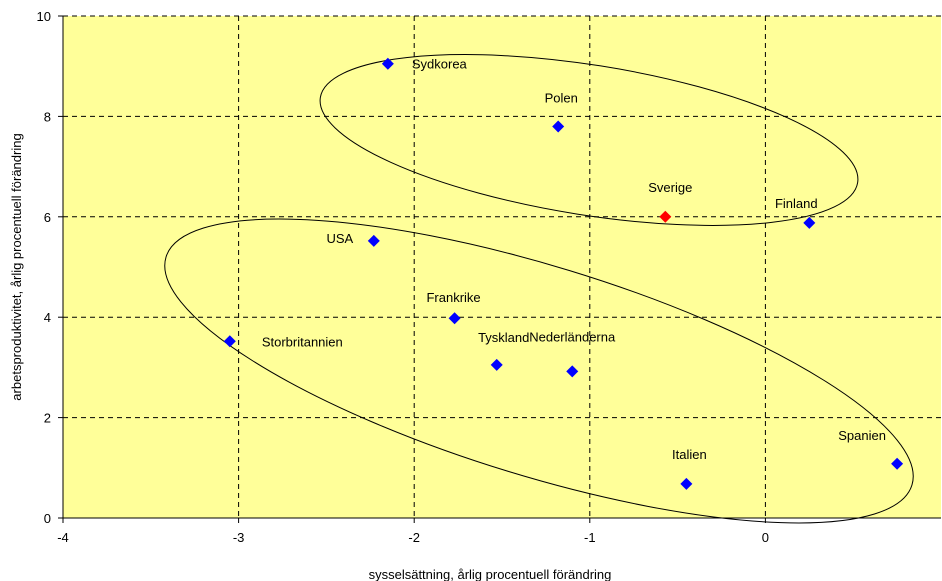  Describe the element at coordinates (47, 116) in the screenshot. I see `y-tick-label: 8` at that location.